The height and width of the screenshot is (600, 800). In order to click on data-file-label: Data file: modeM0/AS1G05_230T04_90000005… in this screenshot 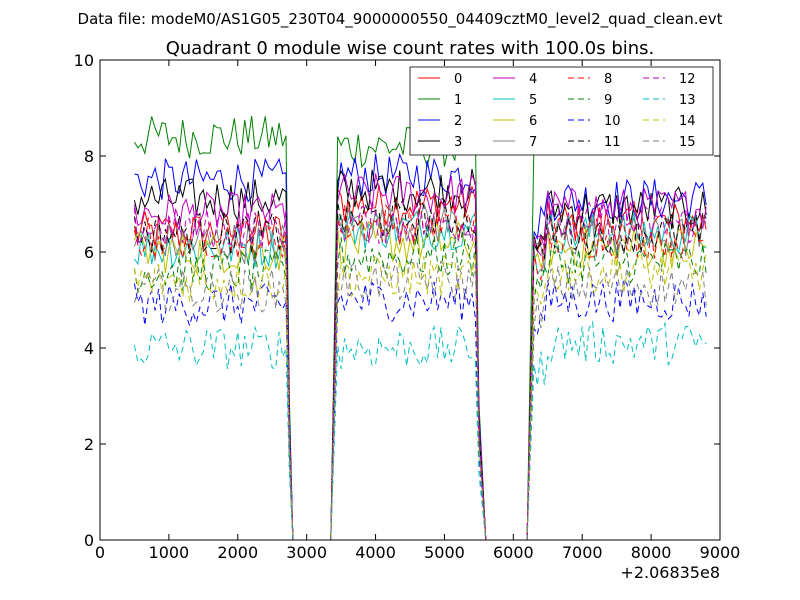, I will do `click(400, 19)`.